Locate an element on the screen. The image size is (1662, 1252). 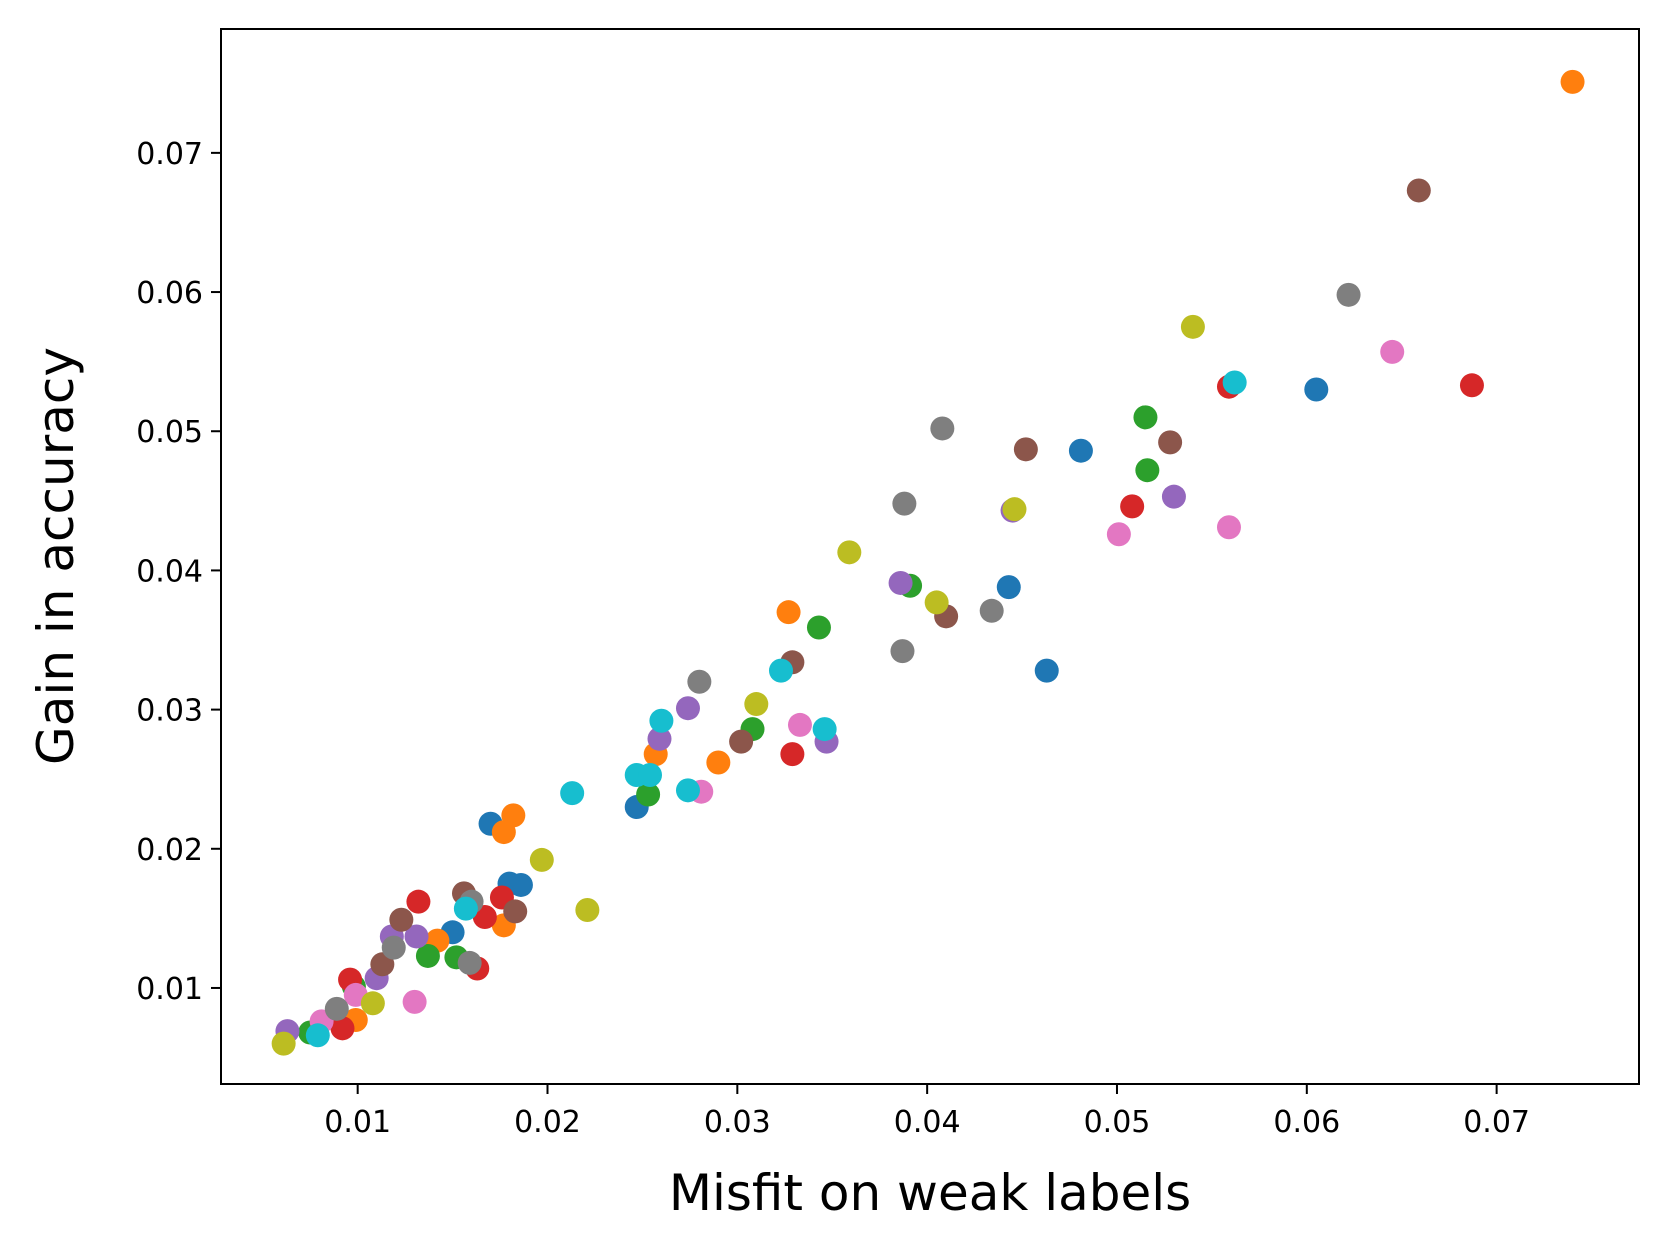
y-axis-label: Gain in accuracy is located at coordinates (56, 556).